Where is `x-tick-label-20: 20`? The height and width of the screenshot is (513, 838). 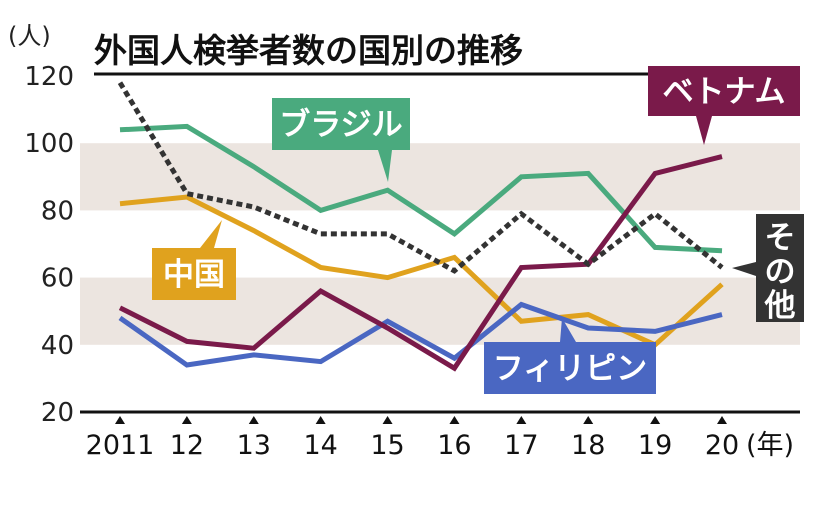 x-tick-label-20: 20 is located at coordinates (722, 445).